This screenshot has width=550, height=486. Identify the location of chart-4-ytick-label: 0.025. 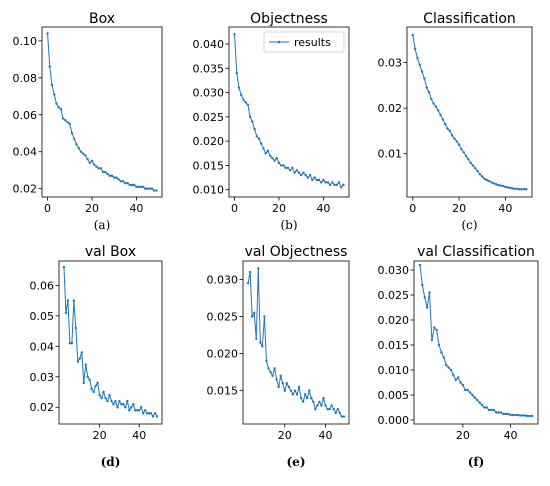
(223, 317).